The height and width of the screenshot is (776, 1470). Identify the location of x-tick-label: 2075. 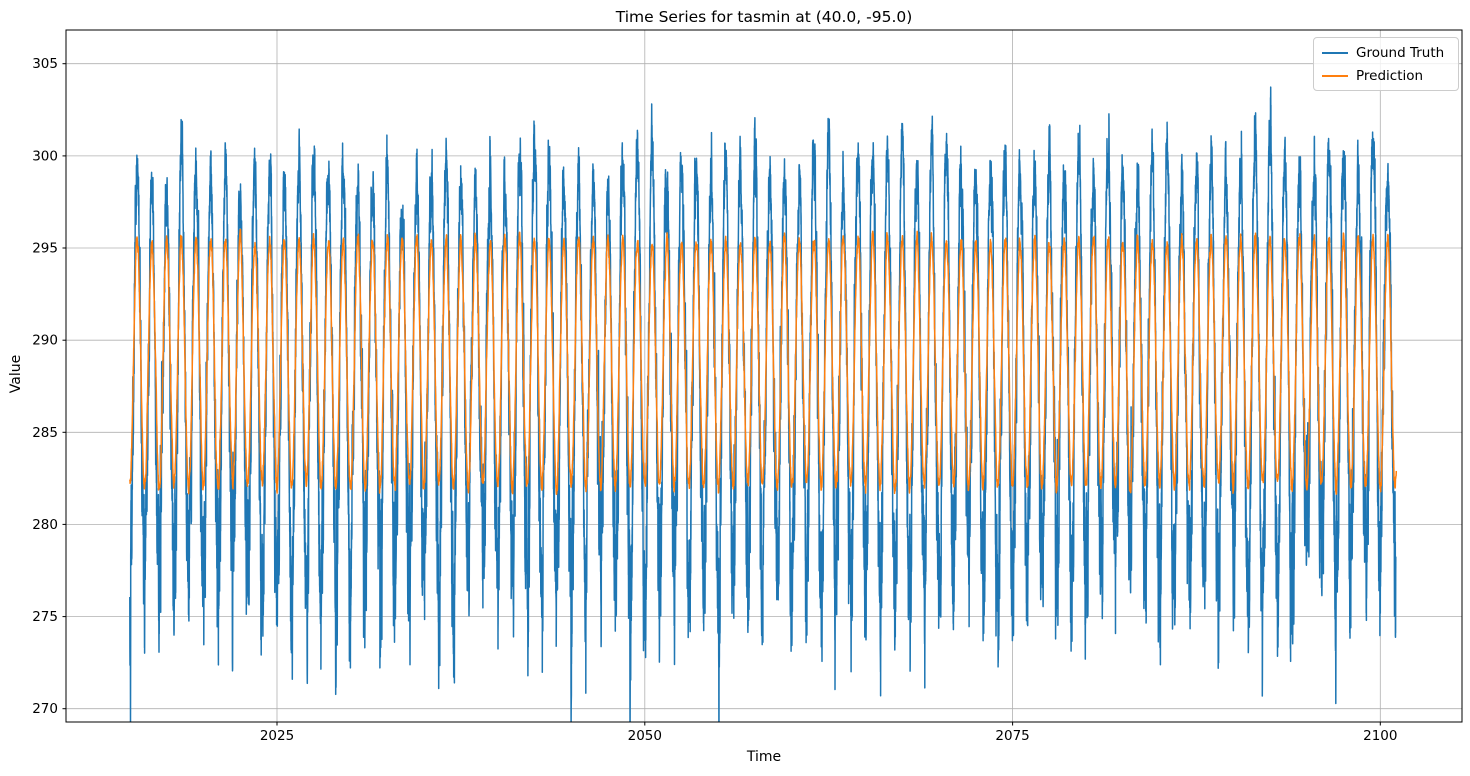
(1012, 736).